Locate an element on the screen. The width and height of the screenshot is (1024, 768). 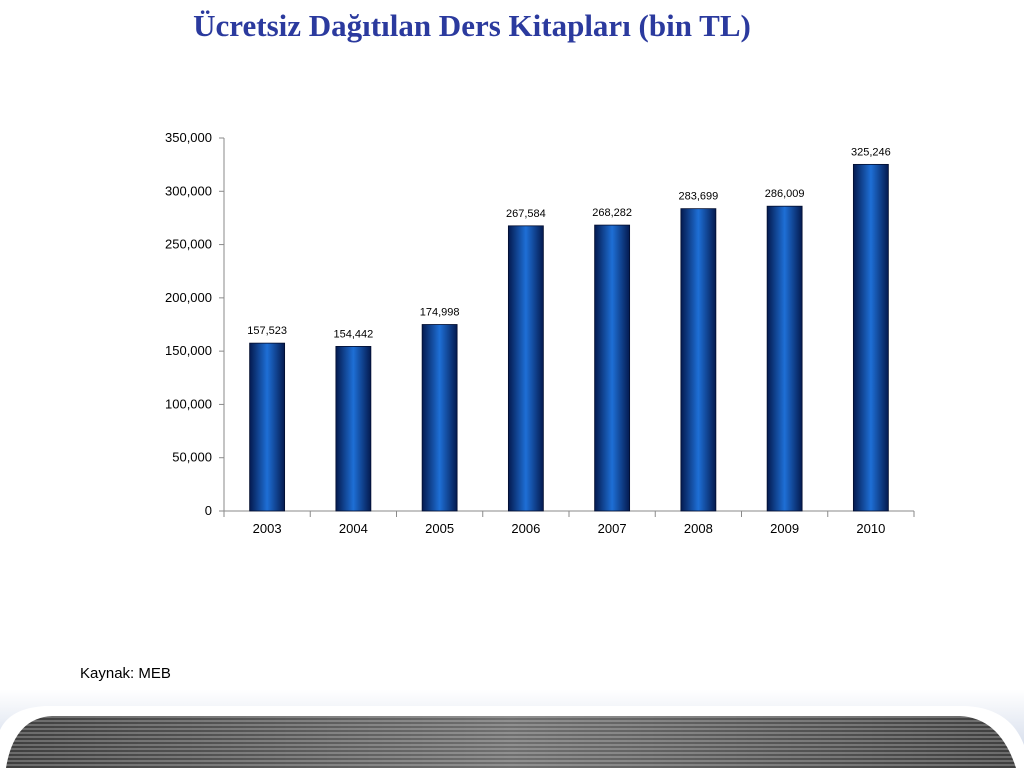
data-label: 174,998 is located at coordinates (440, 313).